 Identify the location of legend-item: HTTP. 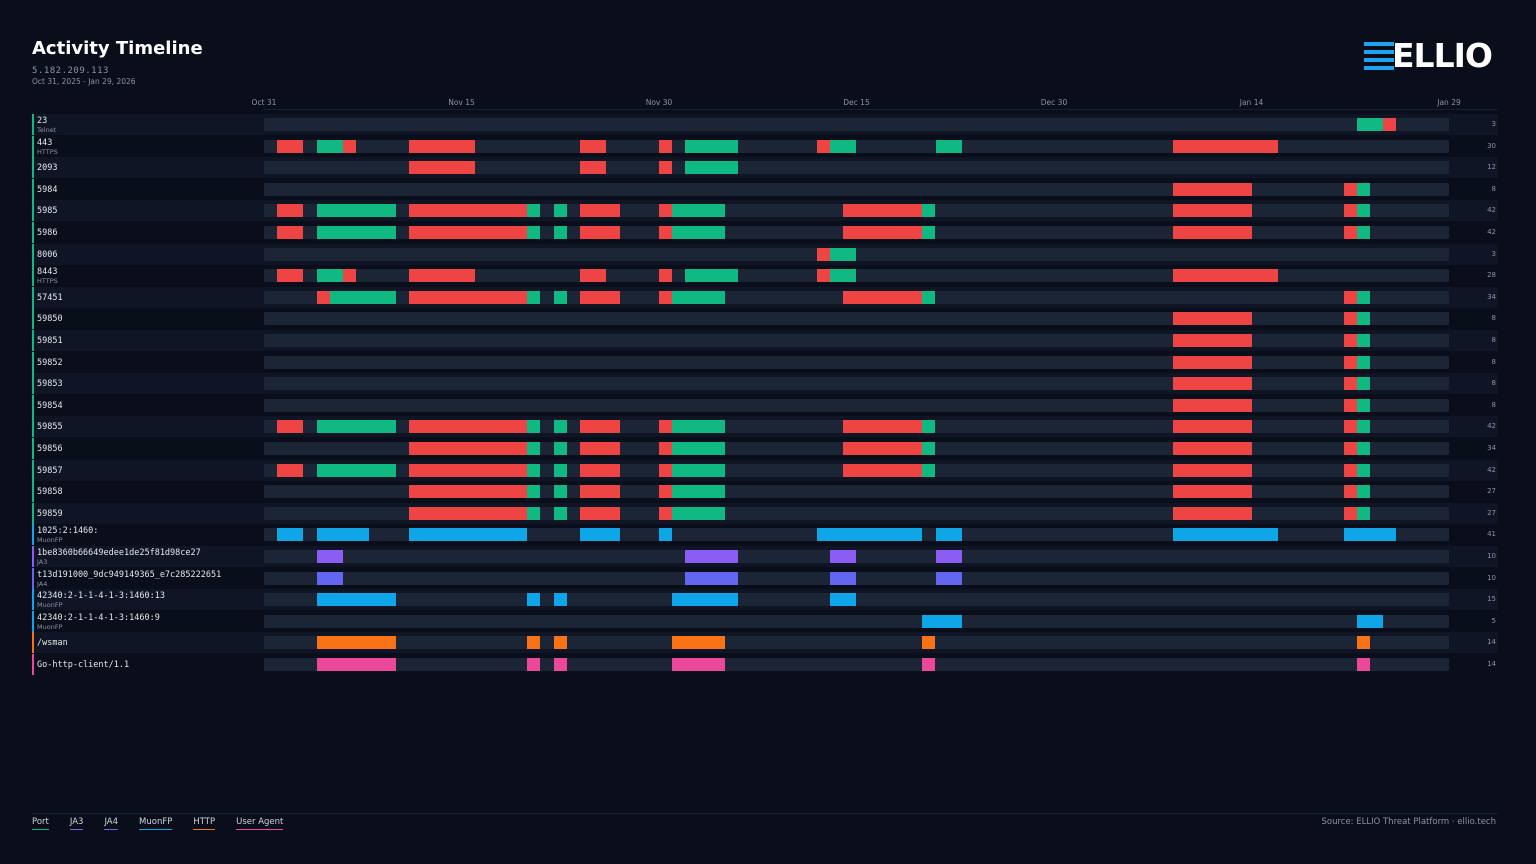
(204, 823).